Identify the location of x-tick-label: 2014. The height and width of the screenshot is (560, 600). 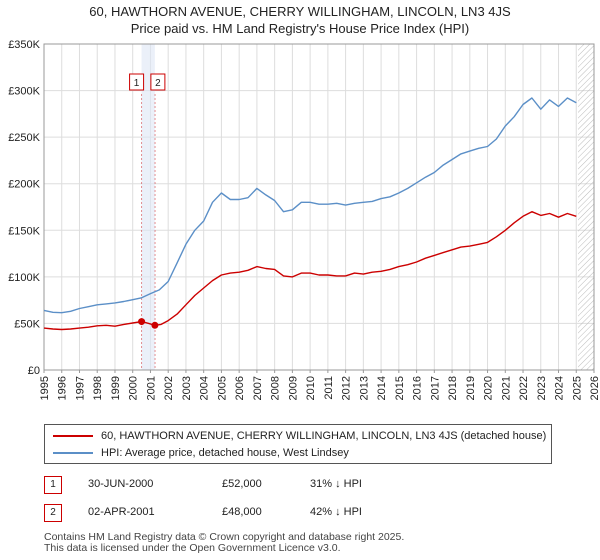
(382, 388).